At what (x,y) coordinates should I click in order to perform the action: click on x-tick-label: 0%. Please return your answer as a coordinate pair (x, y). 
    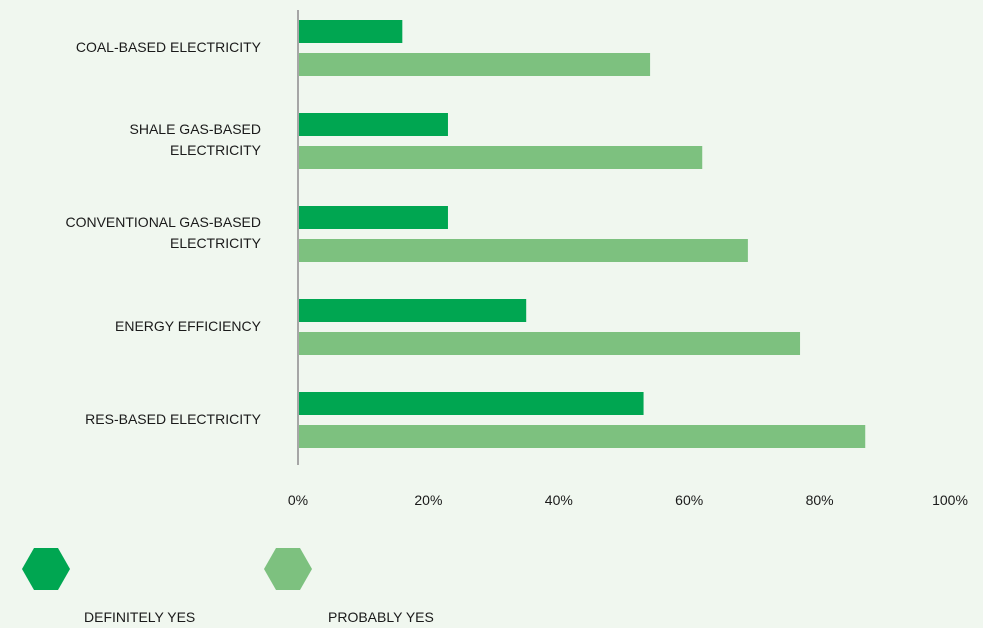
    Looking at the image, I should click on (298, 500).